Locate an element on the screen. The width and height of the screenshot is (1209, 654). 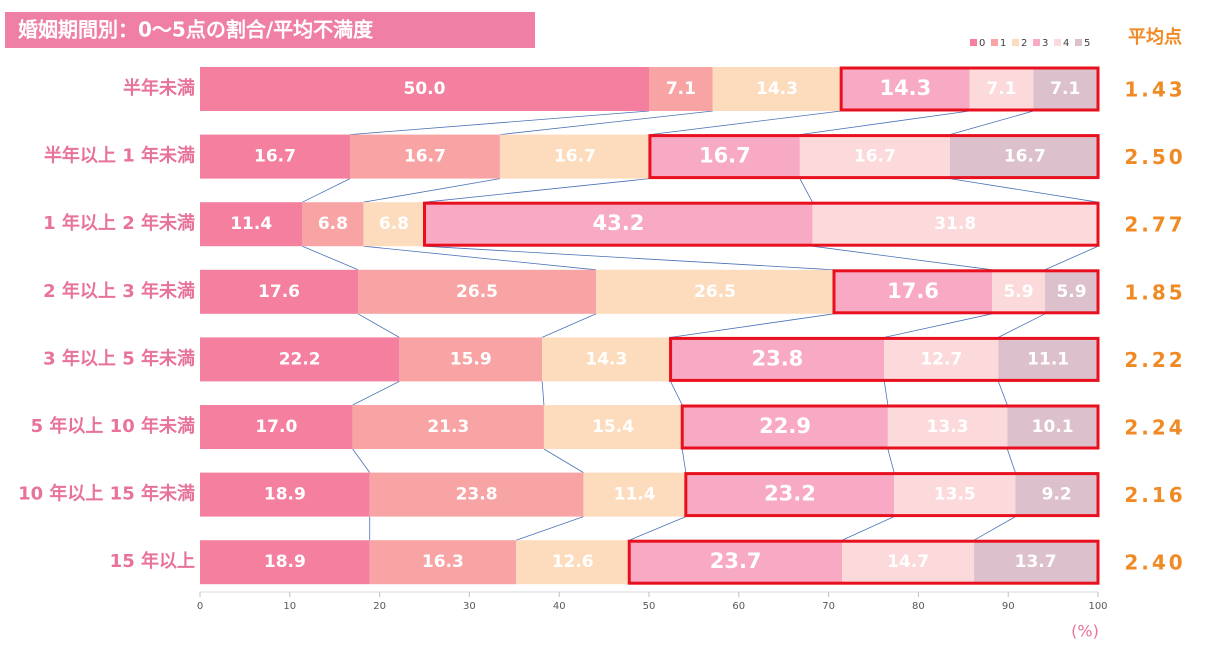
value-label: 11.4 is located at coordinates (635, 495).